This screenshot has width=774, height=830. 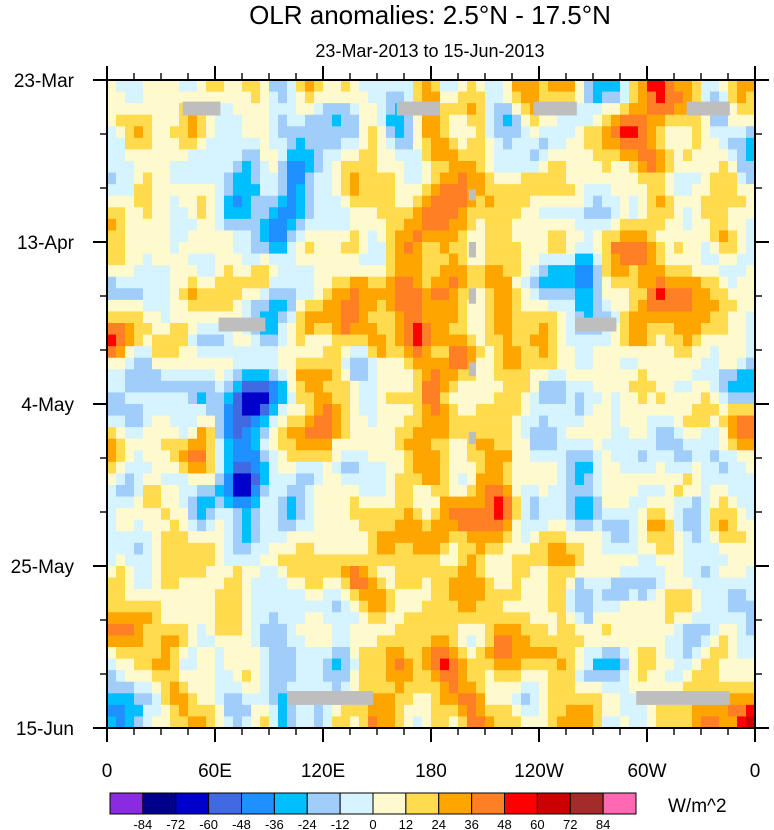 I want to click on x-tick-label: 0, so click(x=107, y=771).